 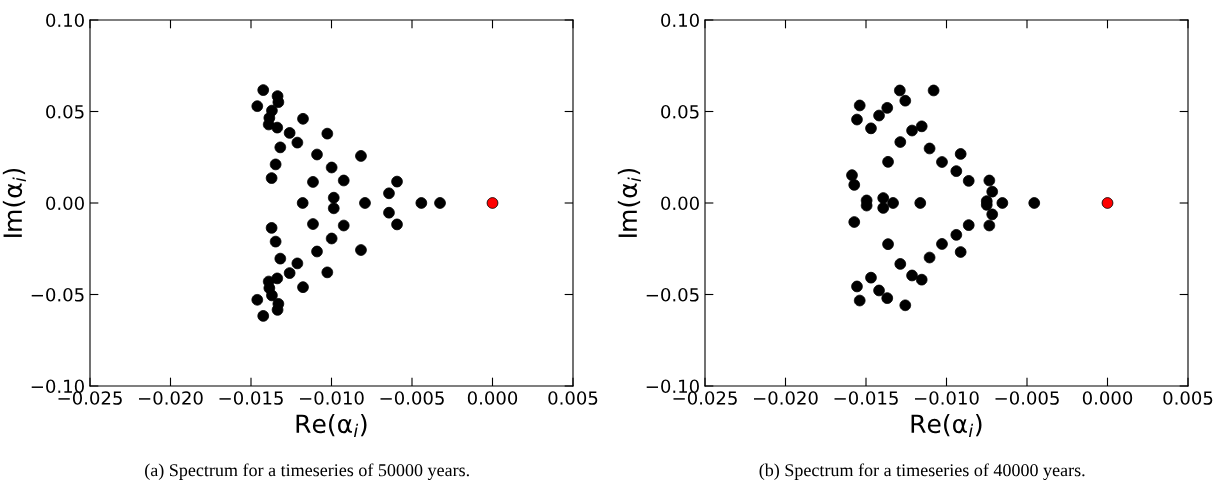 I want to click on text: (a) Spectrum for a timeseries of 50000 years., so click(x=307, y=471).